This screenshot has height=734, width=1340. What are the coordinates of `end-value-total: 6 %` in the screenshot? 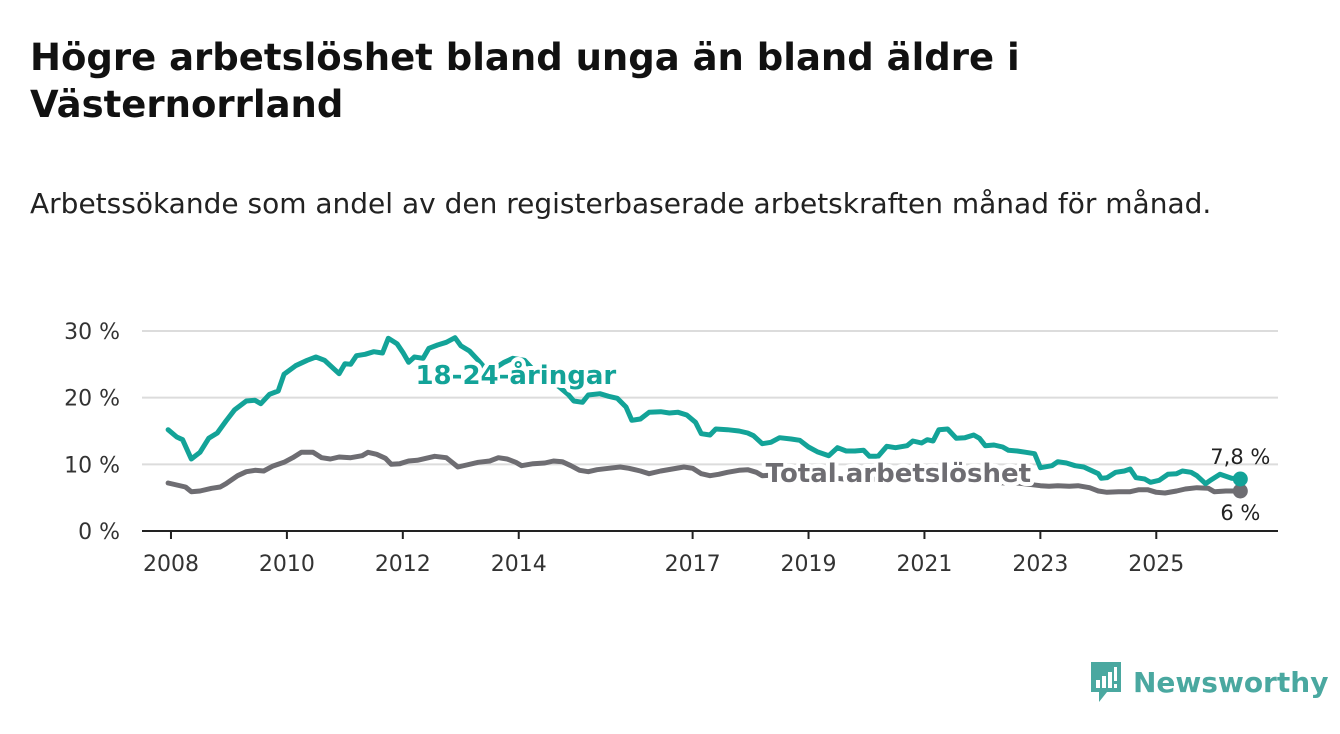 It's located at (1240, 513).